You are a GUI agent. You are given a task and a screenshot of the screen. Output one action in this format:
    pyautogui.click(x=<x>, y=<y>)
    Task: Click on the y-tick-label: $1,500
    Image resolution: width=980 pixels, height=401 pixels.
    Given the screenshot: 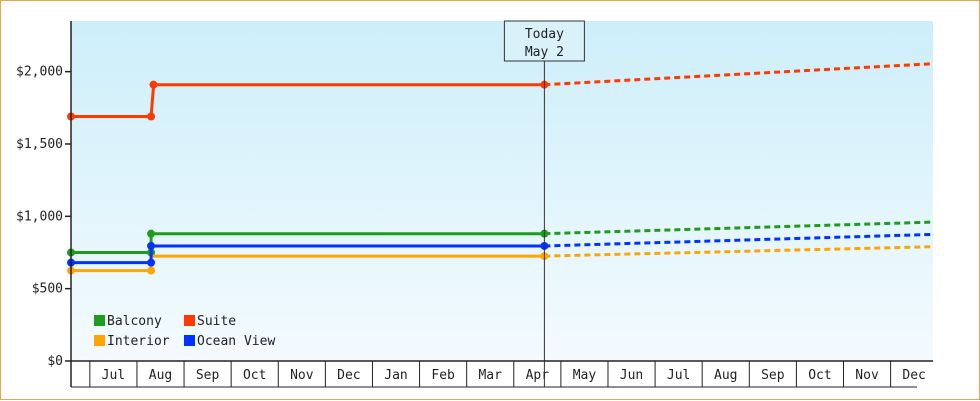 What is the action you would take?
    pyautogui.click(x=39, y=144)
    